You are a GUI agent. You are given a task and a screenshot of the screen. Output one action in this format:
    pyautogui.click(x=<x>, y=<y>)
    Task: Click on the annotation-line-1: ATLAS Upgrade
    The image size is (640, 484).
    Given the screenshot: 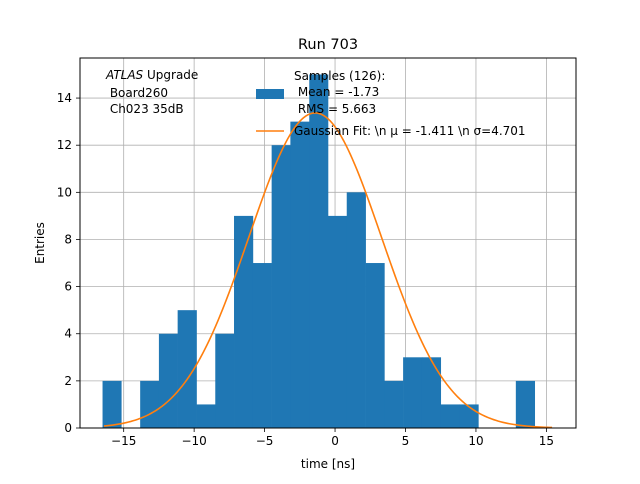 What is the action you would take?
    pyautogui.click(x=151, y=75)
    